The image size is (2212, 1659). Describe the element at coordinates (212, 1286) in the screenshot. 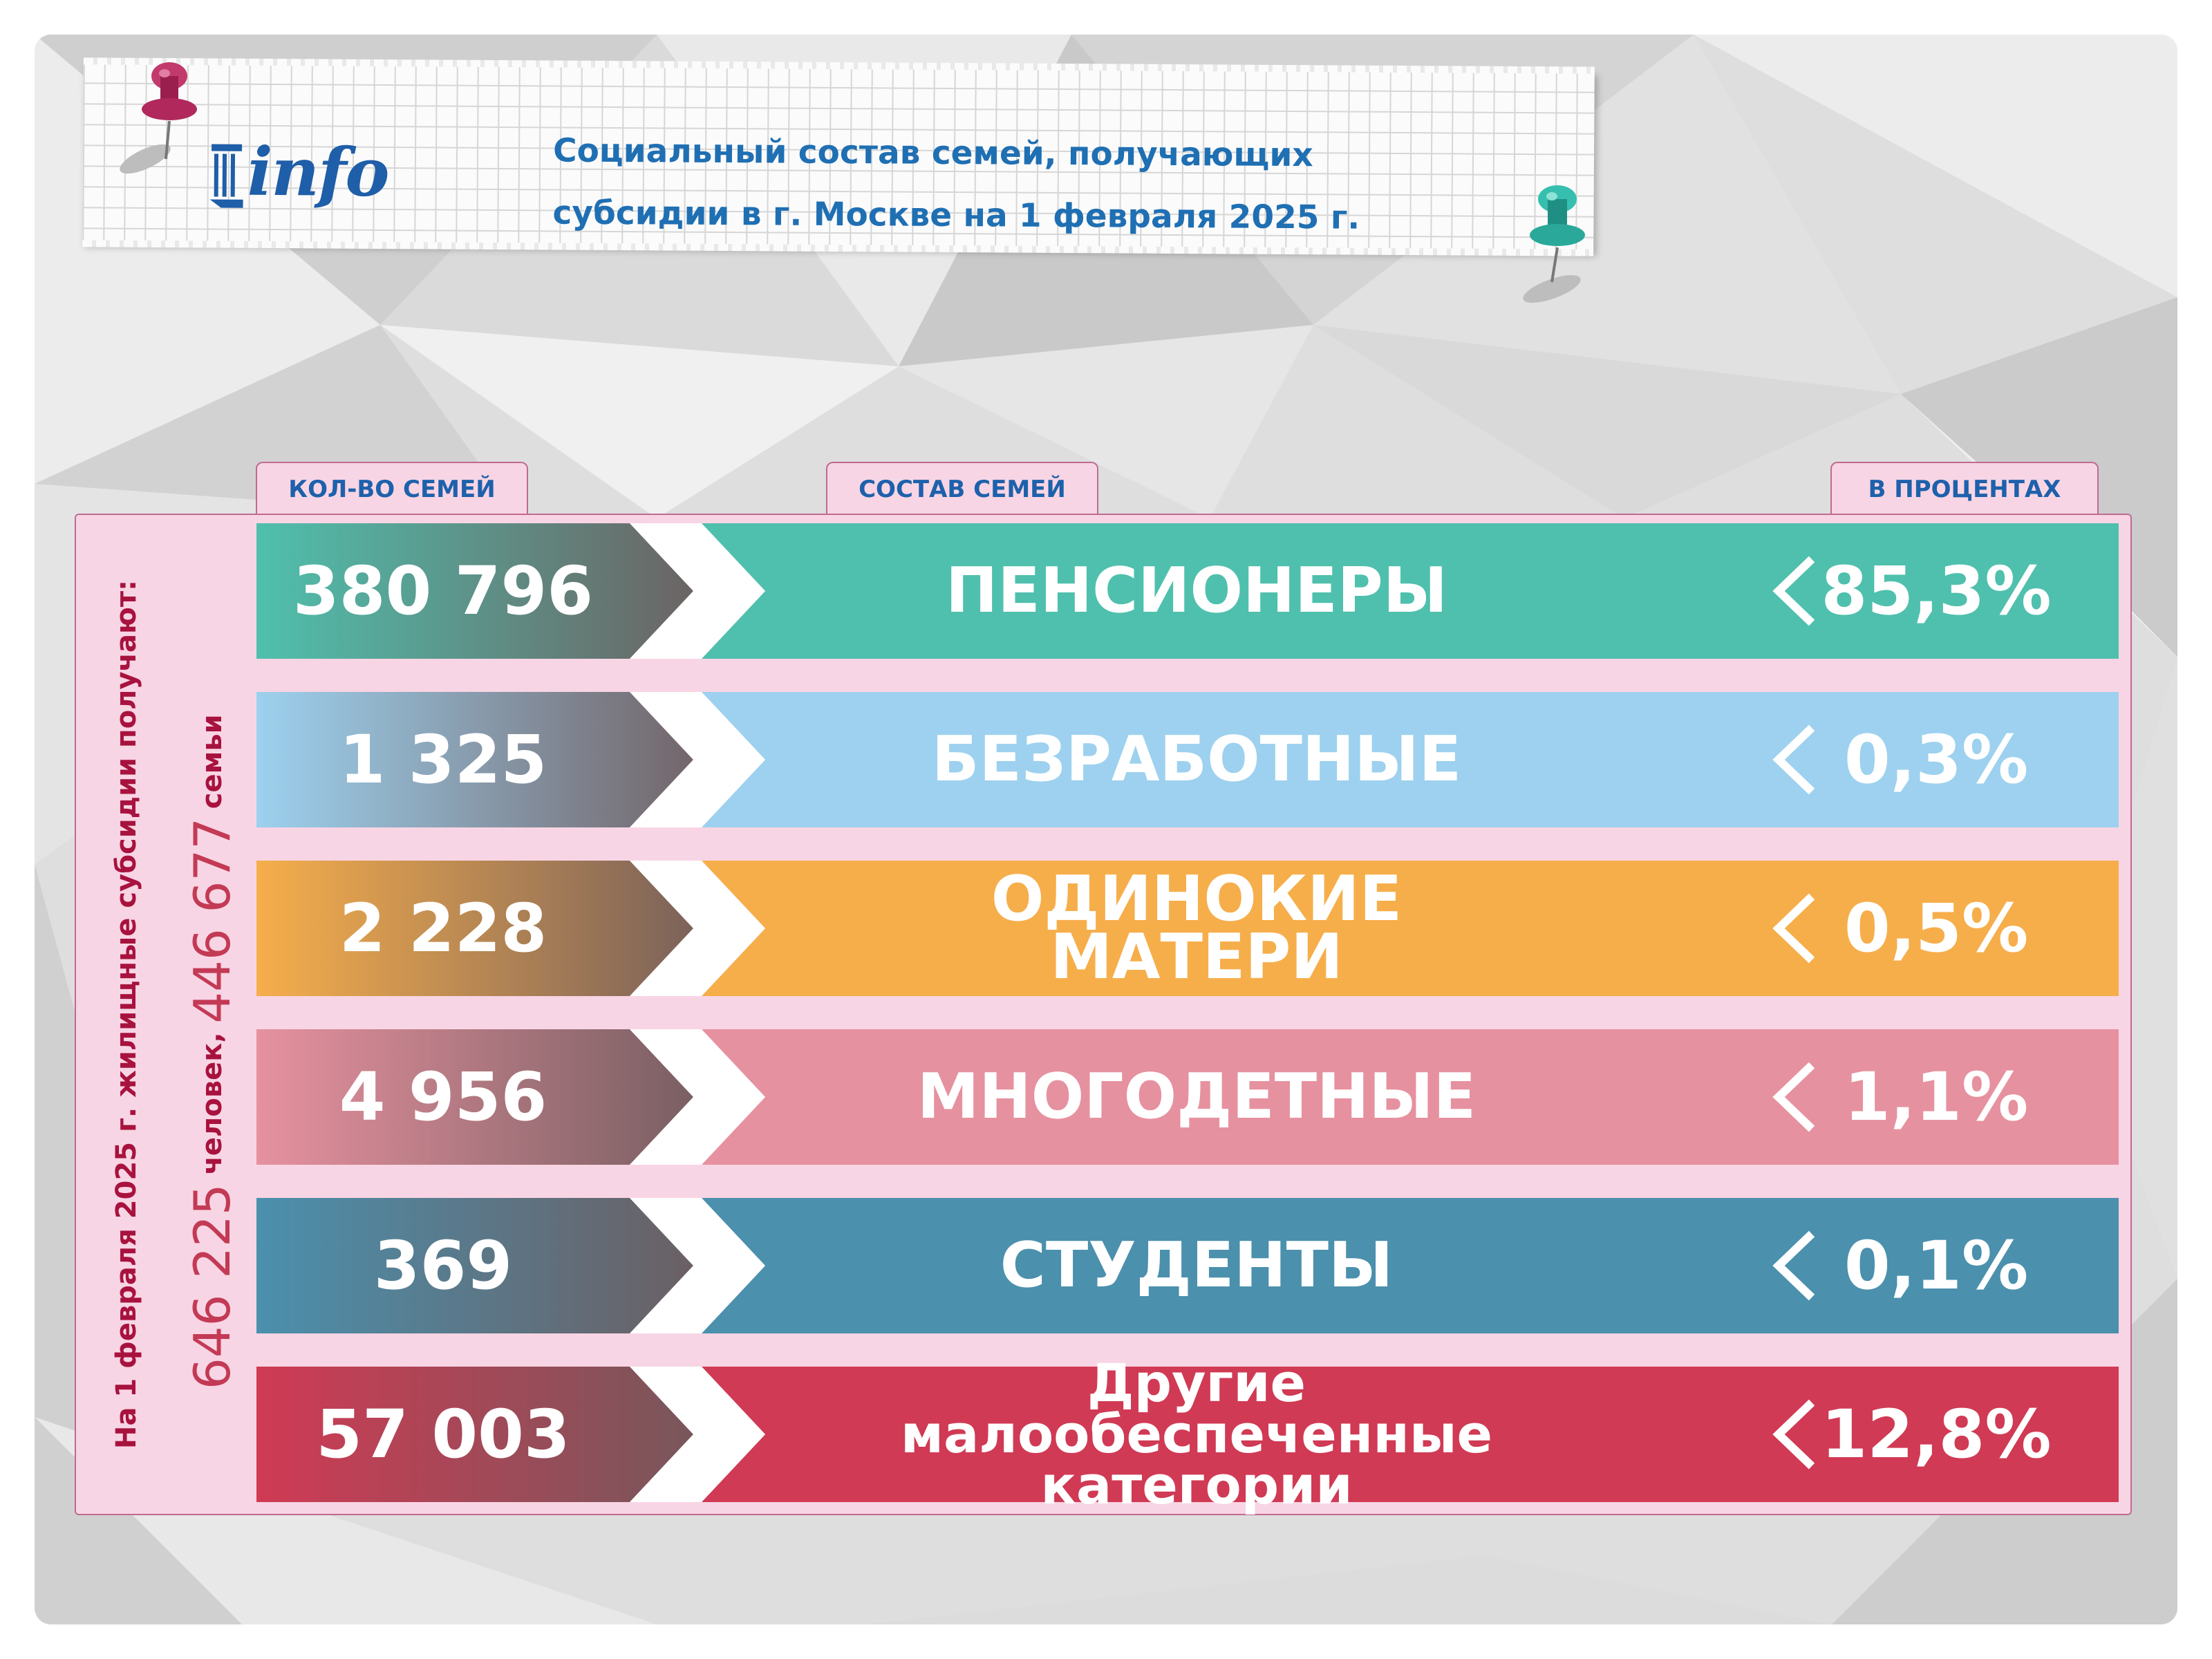

I see `people-total: 646 225` at that location.